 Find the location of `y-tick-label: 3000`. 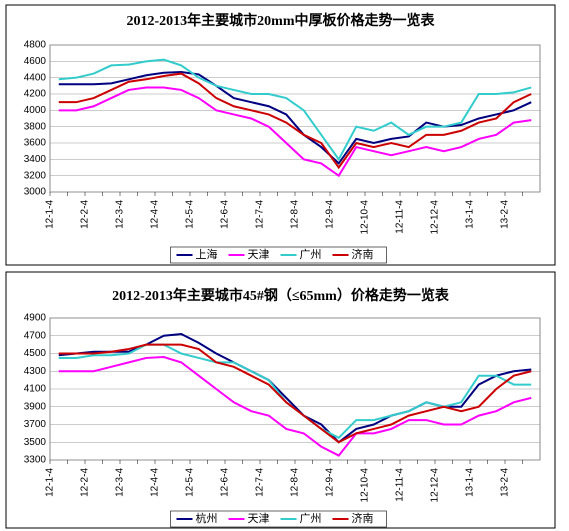

y-tick-label: 3000 is located at coordinates (35, 192).